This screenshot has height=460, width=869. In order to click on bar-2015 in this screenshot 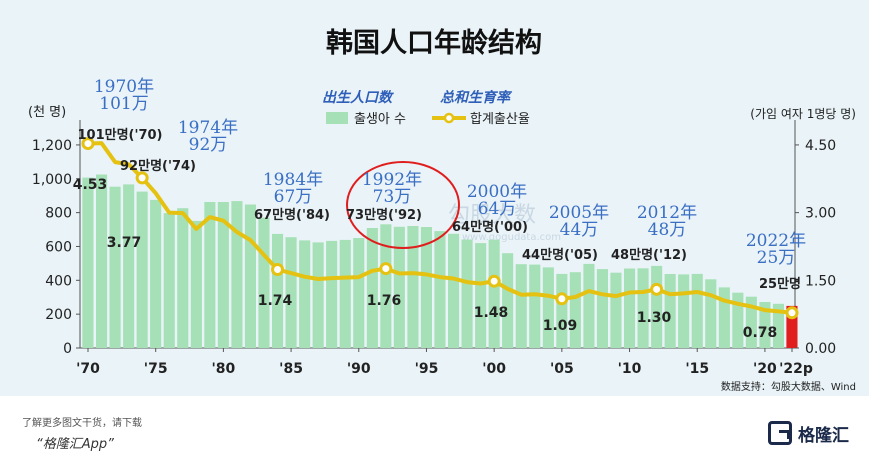, I will do `click(697, 310)`.